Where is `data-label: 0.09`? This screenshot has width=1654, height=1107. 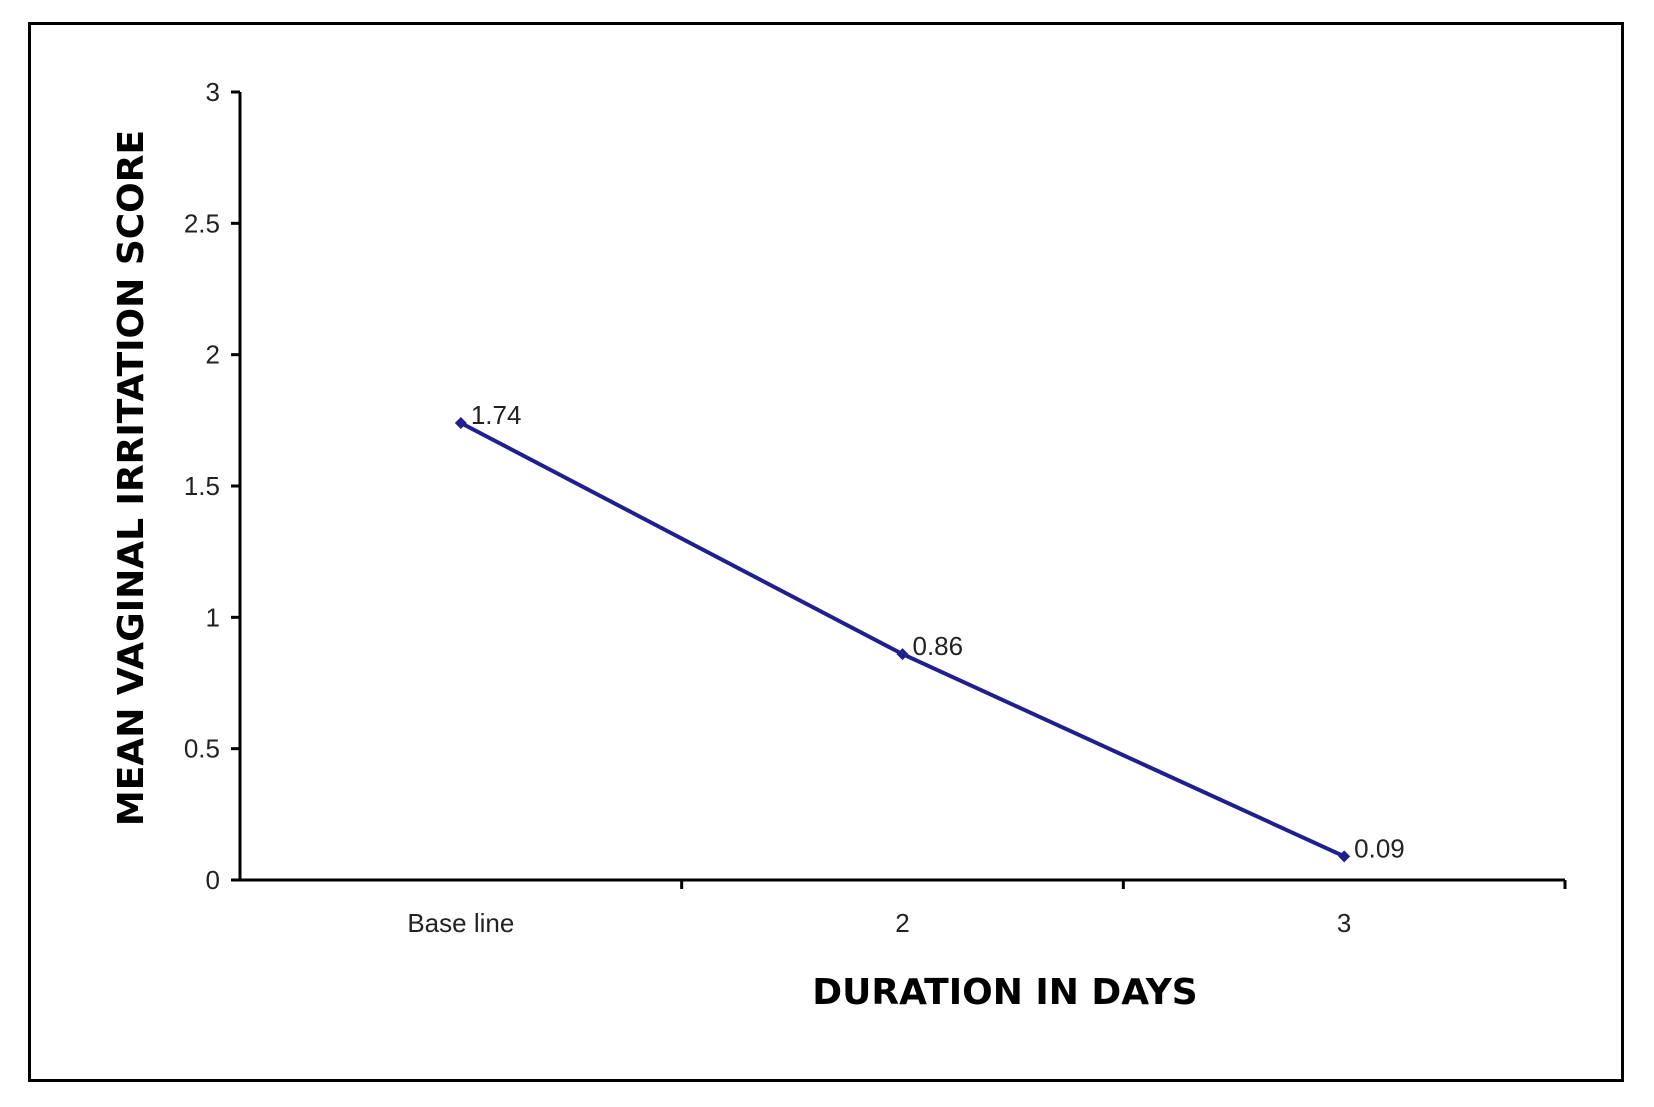
data-label: 0.09 is located at coordinates (1379, 848).